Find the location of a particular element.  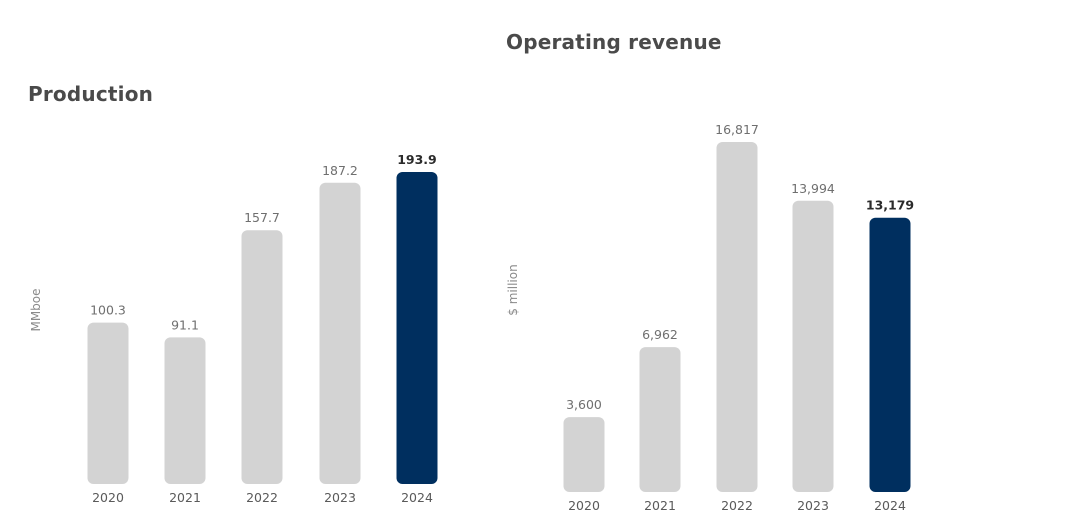

revenue-chart-title: Operating revenue is located at coordinates (614, 42).